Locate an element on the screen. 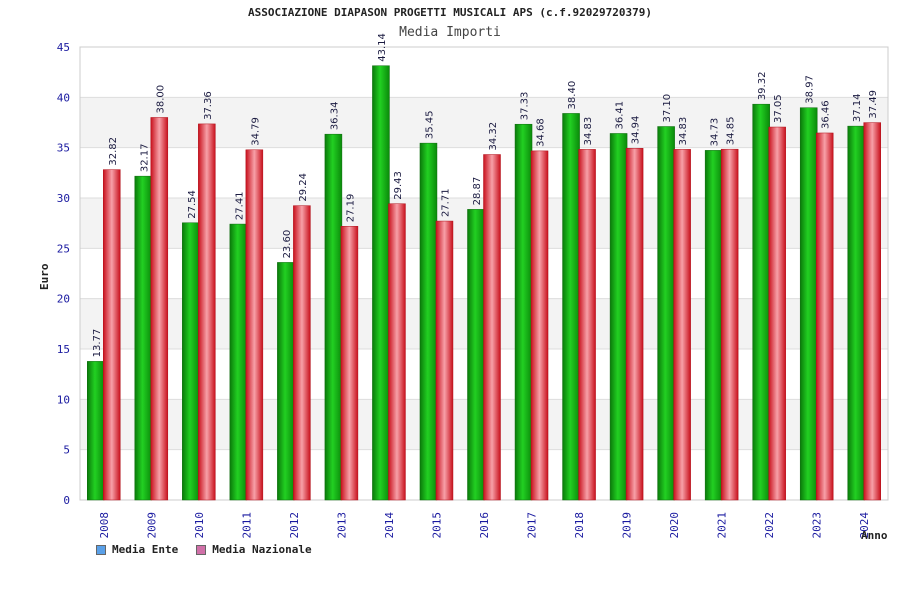  data-label-nazionale: 27.19 is located at coordinates (350, 208).